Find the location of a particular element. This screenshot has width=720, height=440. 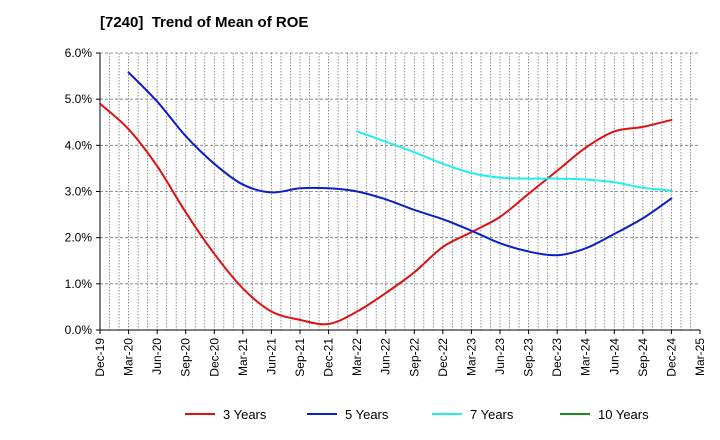

series-line-7-years is located at coordinates (514, 161).